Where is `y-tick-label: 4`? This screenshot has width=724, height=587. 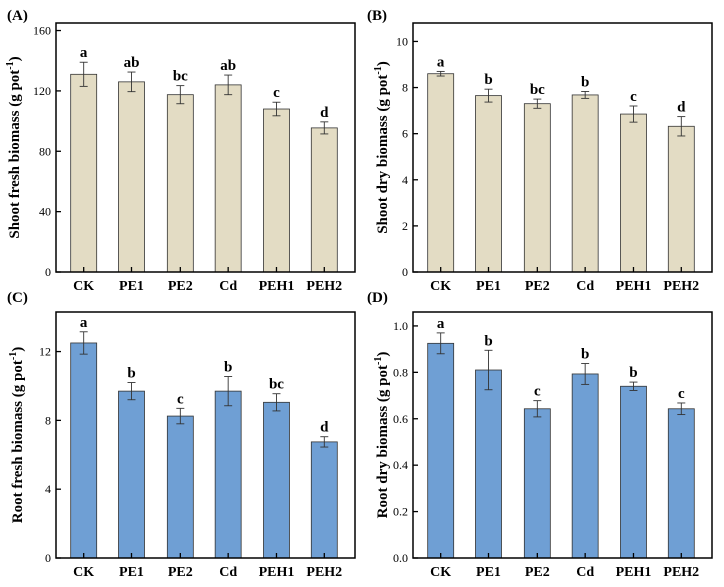
y-tick-label: 4 is located at coordinates (405, 180).